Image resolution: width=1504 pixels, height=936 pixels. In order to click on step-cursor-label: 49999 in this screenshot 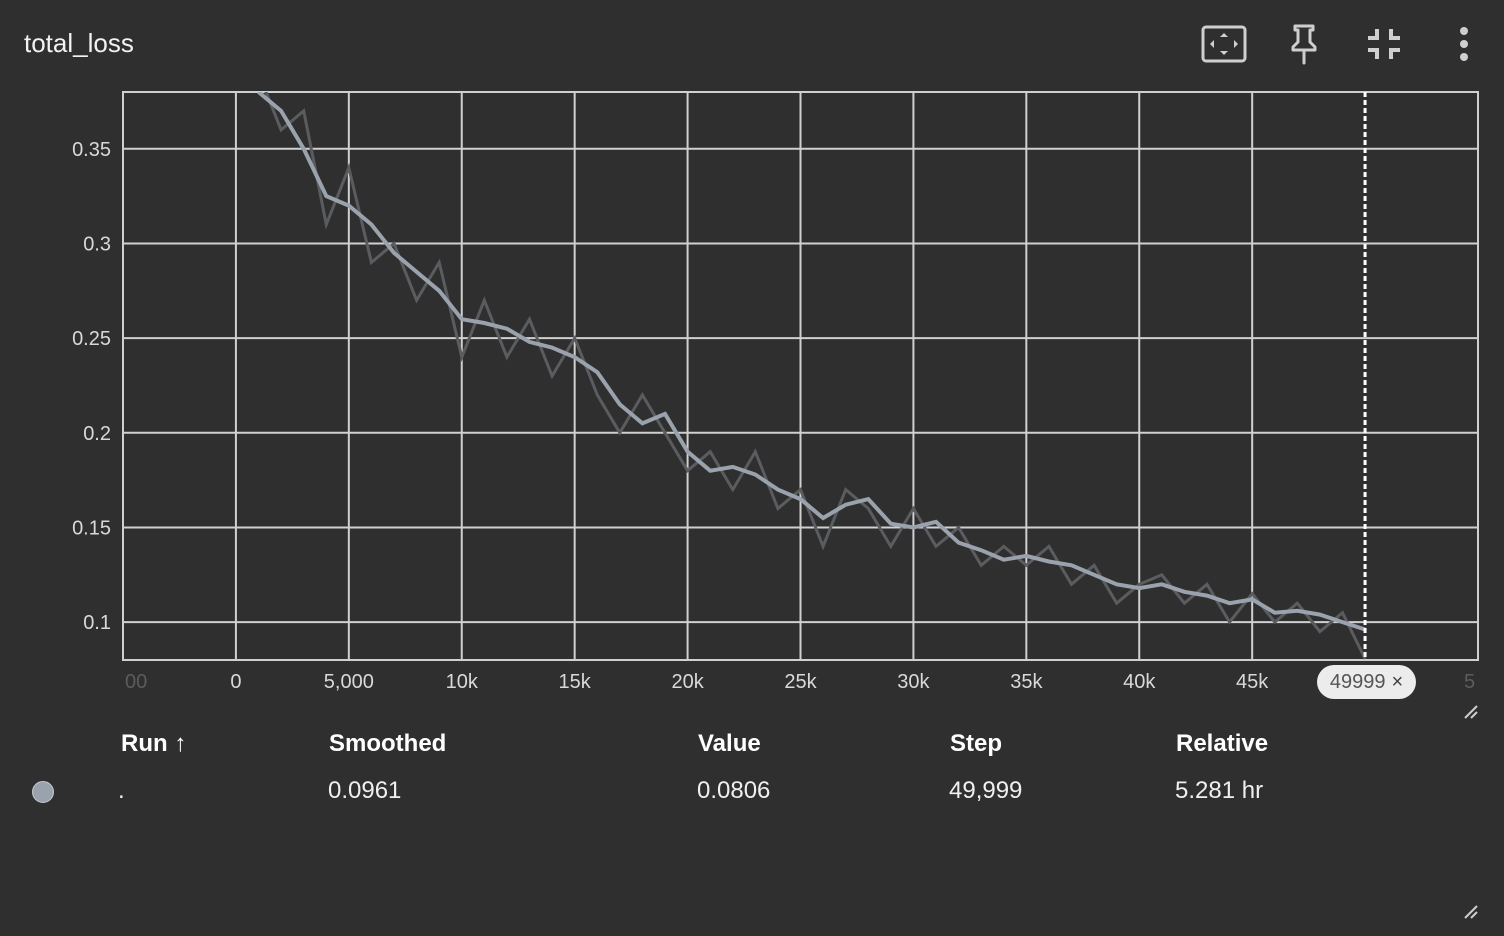, I will do `click(1357, 681)`.